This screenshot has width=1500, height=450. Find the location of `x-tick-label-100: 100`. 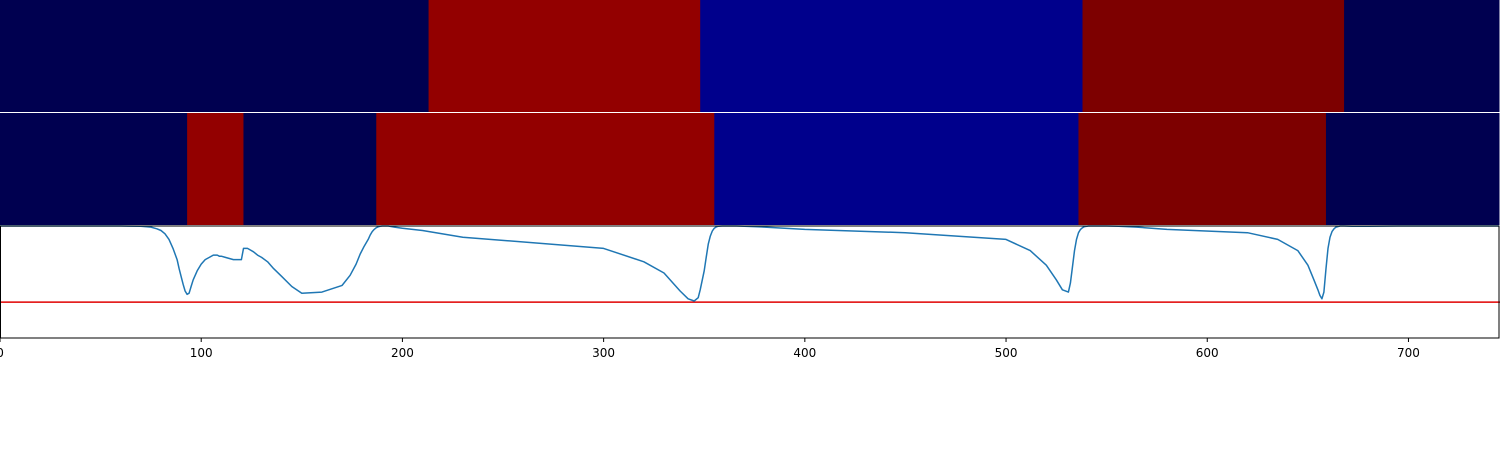

x-tick-label-100: 100 is located at coordinates (201, 353).